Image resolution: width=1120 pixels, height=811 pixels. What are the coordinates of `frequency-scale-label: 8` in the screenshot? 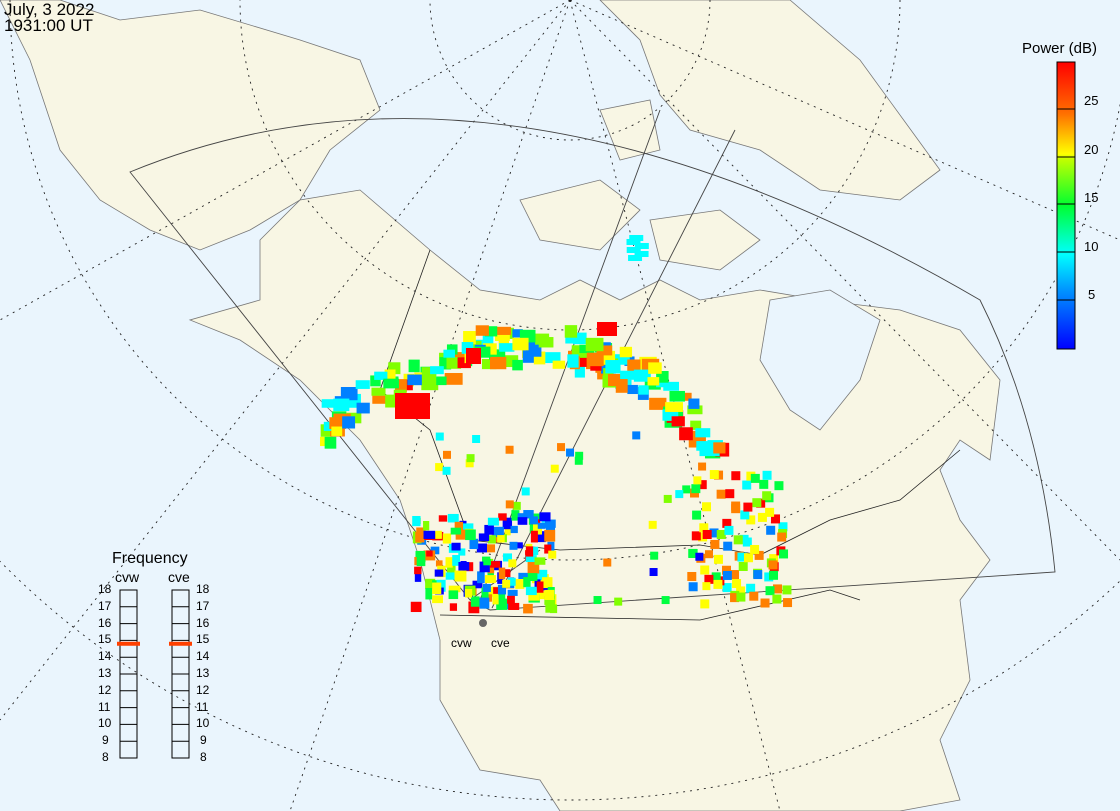 It's located at (105, 757).